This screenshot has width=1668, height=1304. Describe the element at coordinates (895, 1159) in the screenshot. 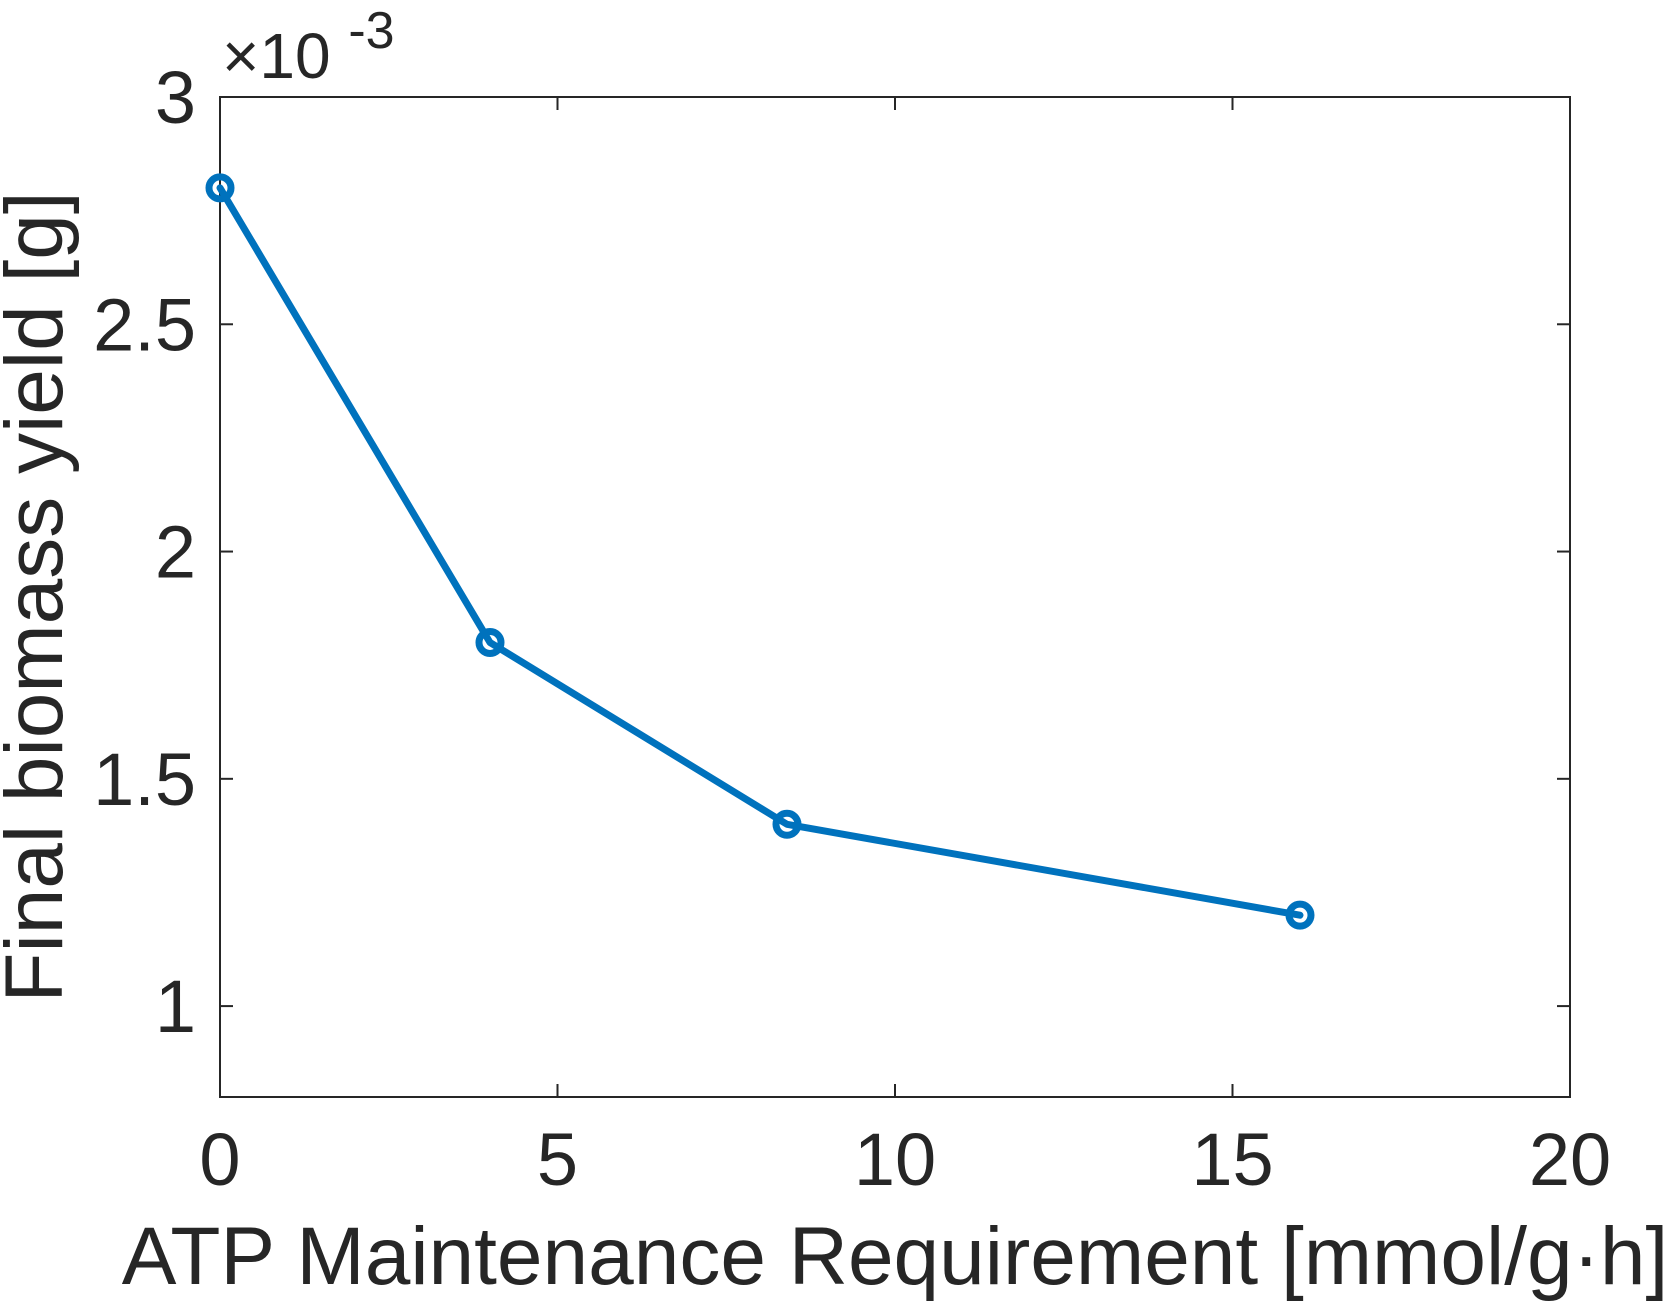

I see `x-tick-label: 10` at that location.